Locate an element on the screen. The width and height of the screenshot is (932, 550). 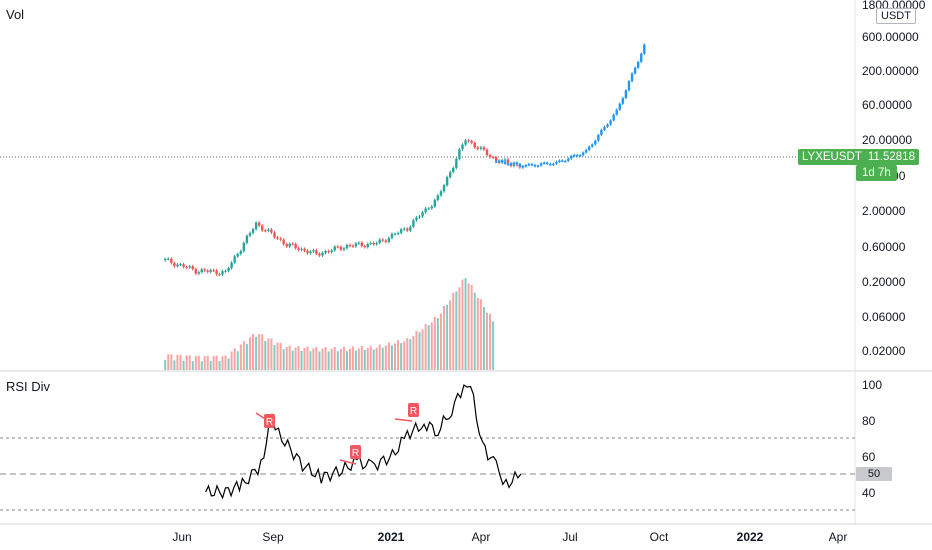
price-tick: 600.00000 is located at coordinates (890, 37).